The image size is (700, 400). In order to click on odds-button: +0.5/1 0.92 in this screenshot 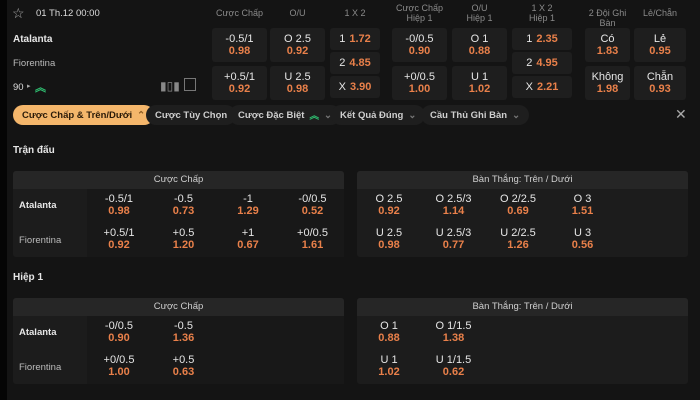, I will do `click(119, 239)`.